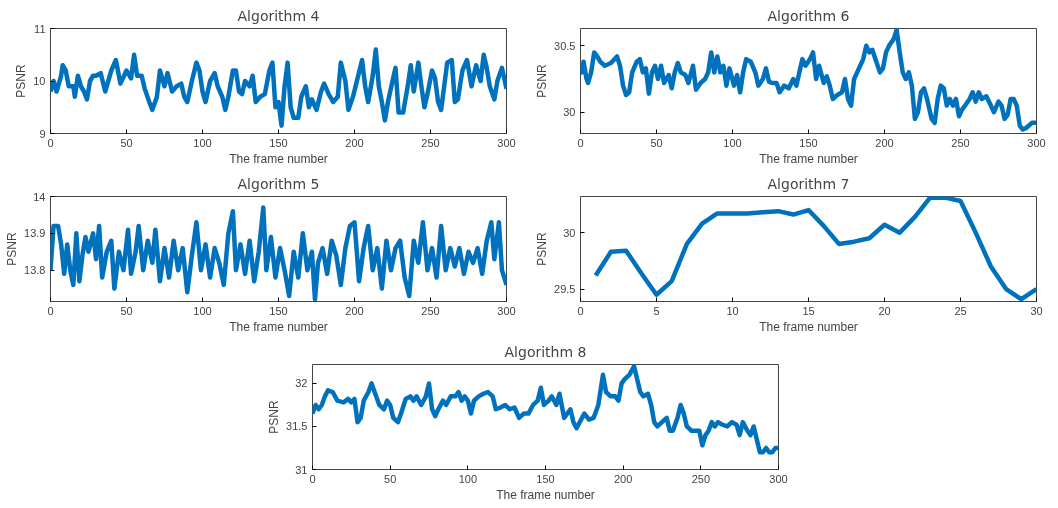  Describe the element at coordinates (301, 469) in the screenshot. I see `y-tick-label: 31` at that location.